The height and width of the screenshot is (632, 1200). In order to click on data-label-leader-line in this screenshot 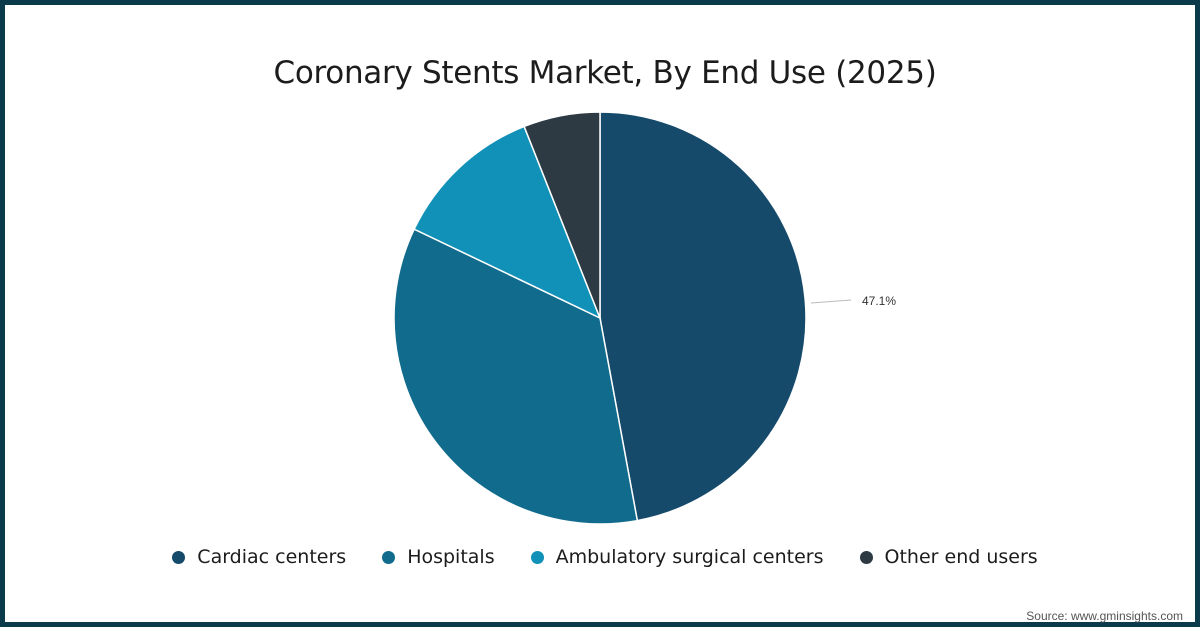, I will do `click(831, 301)`.